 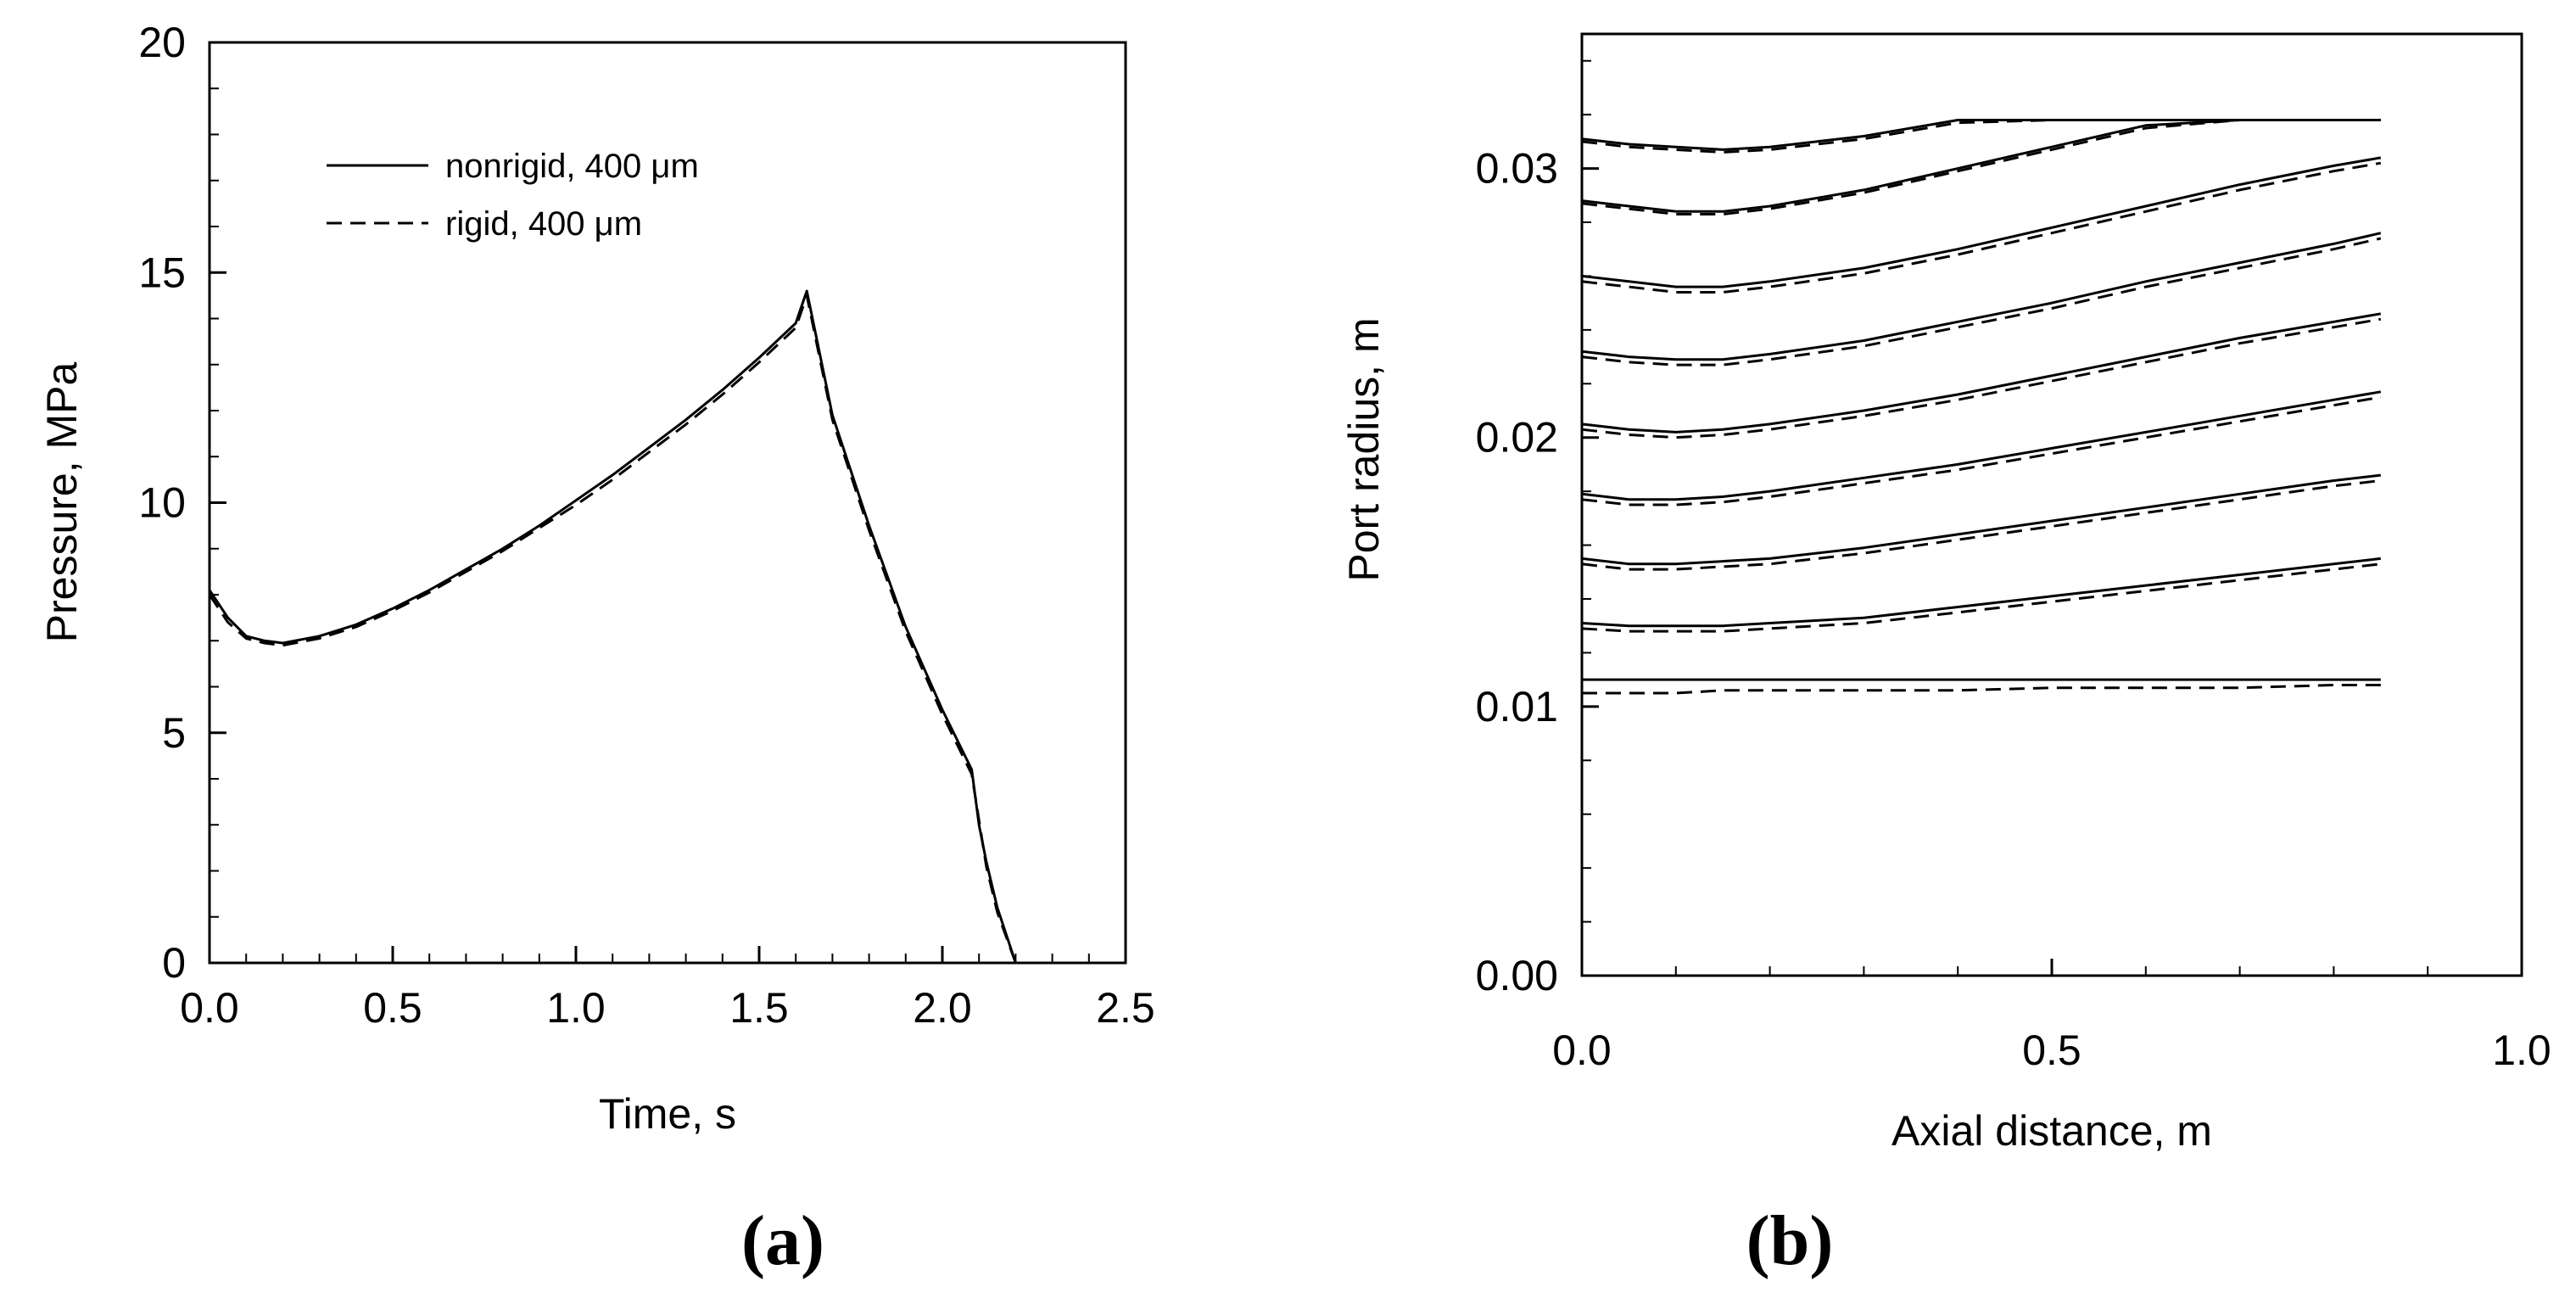 What do you see at coordinates (1981, 597) in the screenshot?
I see `series-line-rigid-t2` at bounding box center [1981, 597].